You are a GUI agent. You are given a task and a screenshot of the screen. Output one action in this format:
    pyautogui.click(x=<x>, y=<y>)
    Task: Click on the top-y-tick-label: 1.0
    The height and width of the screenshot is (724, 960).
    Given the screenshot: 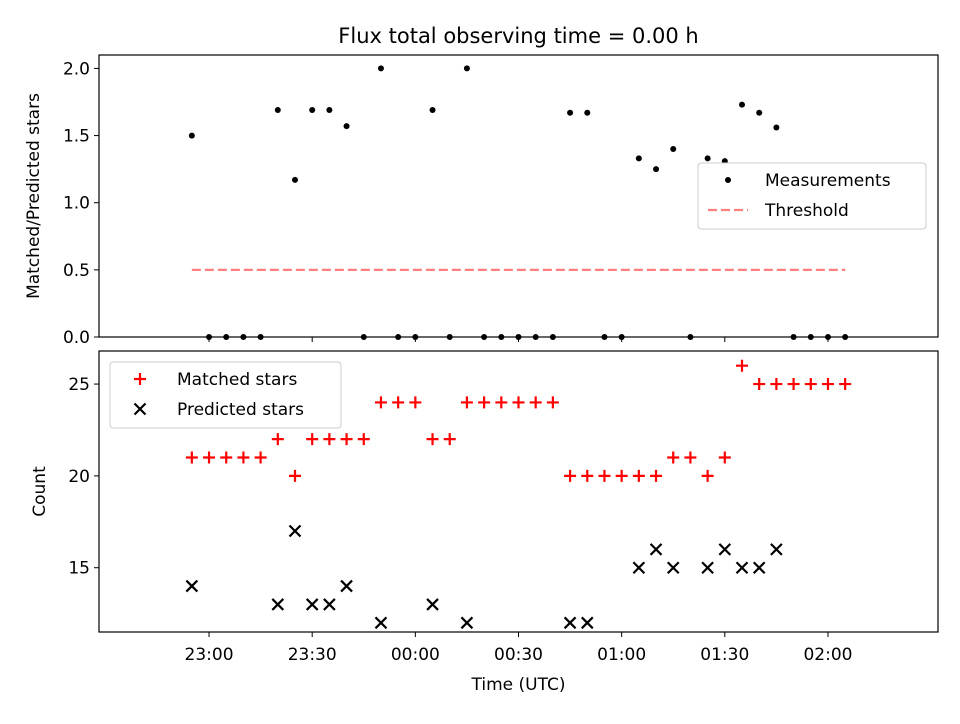 What is the action you would take?
    pyautogui.click(x=76, y=204)
    